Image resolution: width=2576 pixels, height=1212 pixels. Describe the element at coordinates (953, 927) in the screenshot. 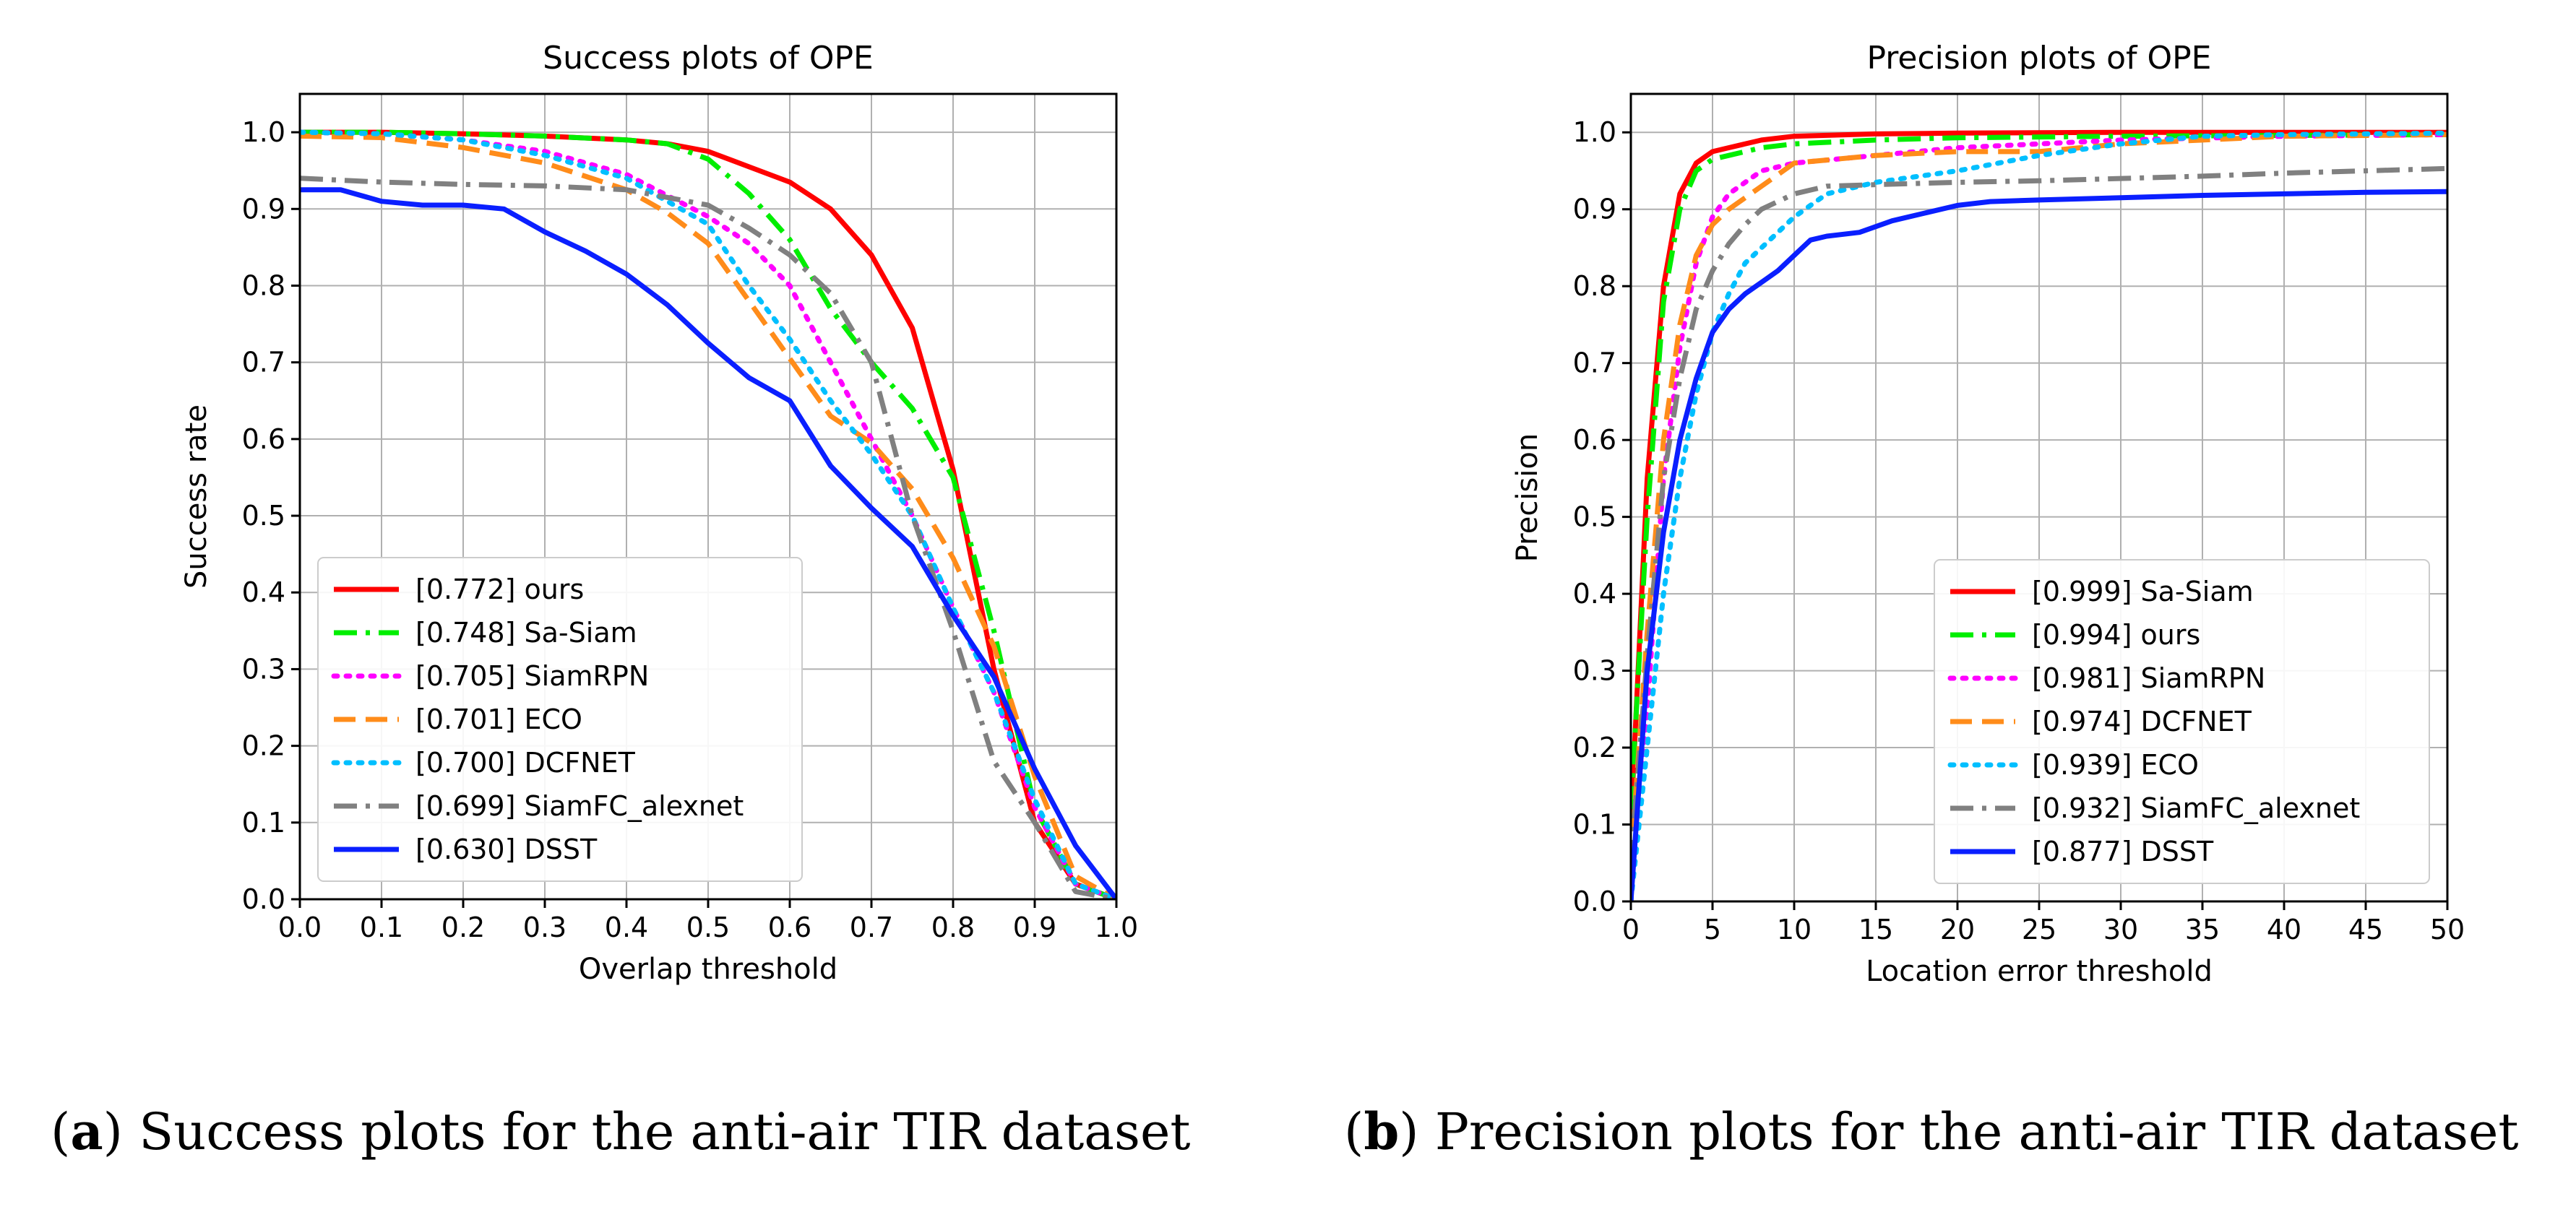

I see `x-tick-label: 0.8` at that location.